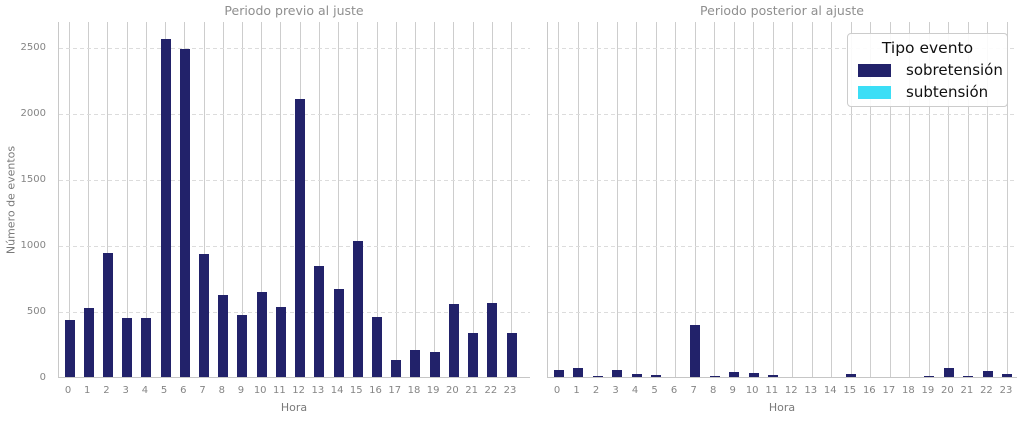  What do you see at coordinates (260, 390) in the screenshot?
I see `x-tick-label: 10` at bounding box center [260, 390].